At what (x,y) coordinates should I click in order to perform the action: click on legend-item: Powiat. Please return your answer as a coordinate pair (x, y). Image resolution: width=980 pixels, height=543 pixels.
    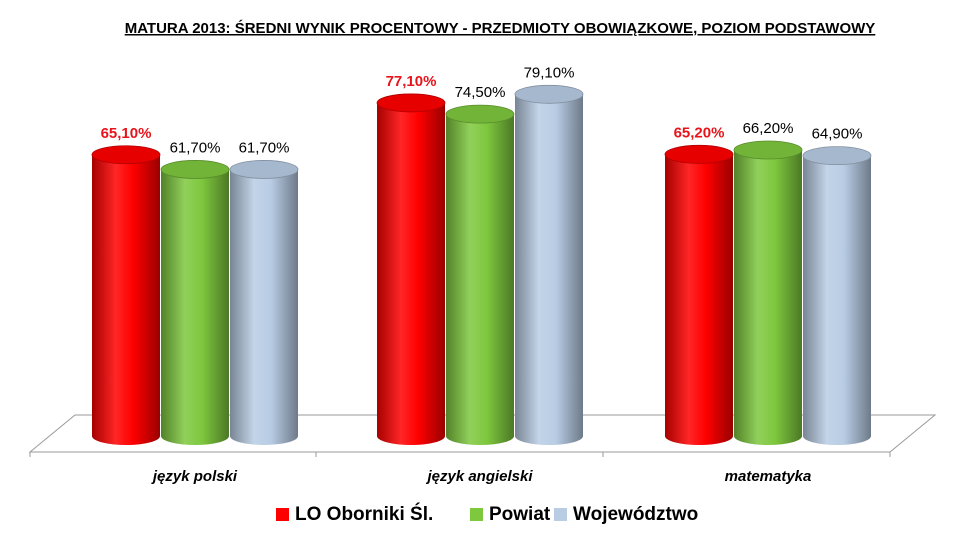
    Looking at the image, I should click on (510, 514).